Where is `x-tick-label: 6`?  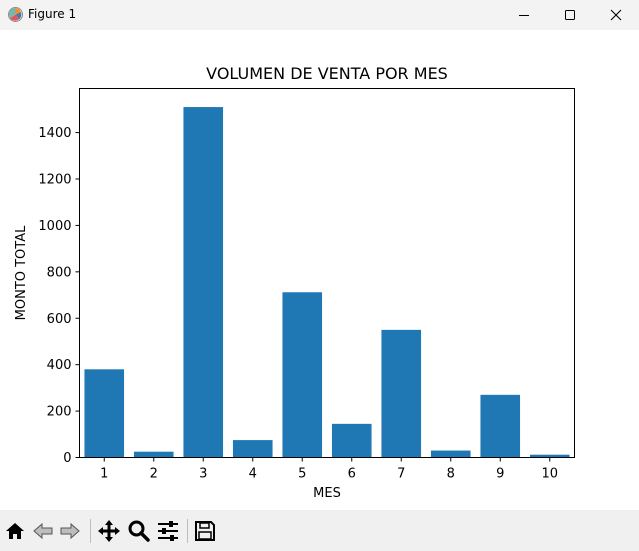 x-tick-label: 6 is located at coordinates (352, 474).